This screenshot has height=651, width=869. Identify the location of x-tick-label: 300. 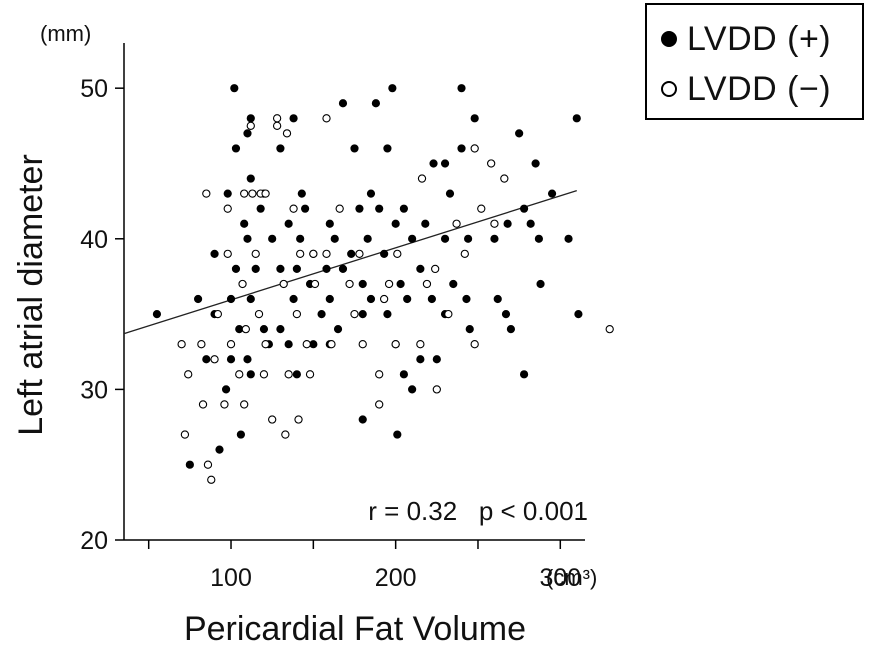
(560, 578).